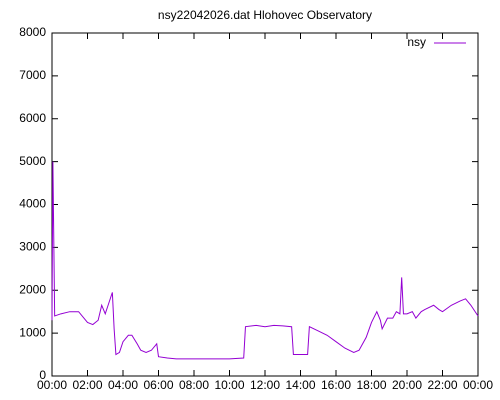  I want to click on x-tick-label: 12:00, so click(265, 385).